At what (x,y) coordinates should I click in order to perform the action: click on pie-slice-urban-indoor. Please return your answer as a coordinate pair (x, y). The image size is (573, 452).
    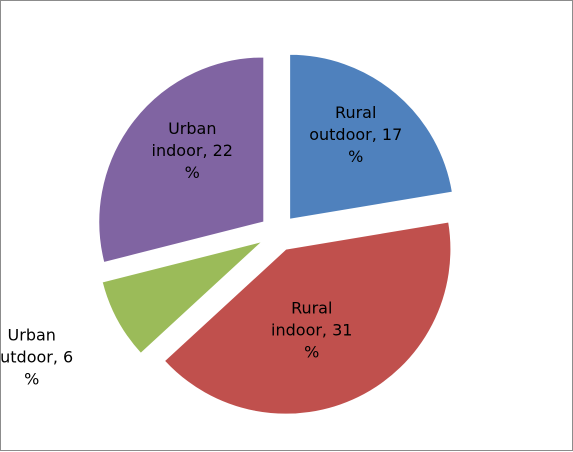
    Looking at the image, I should click on (181, 160).